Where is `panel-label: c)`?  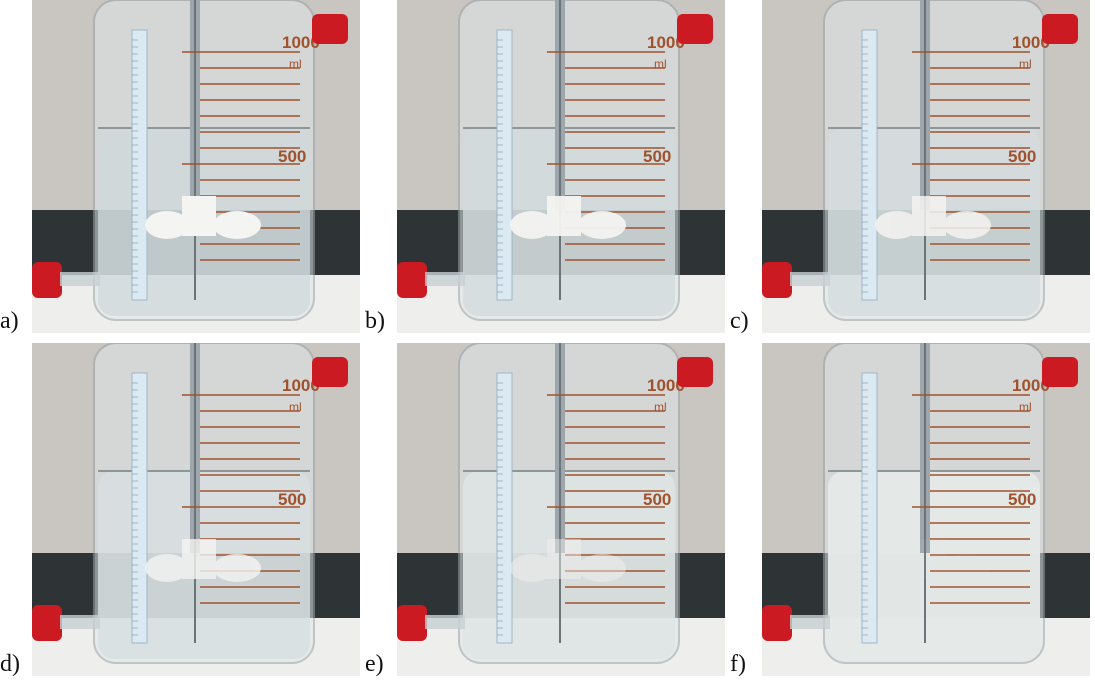 panel-label: c) is located at coordinates (739, 321).